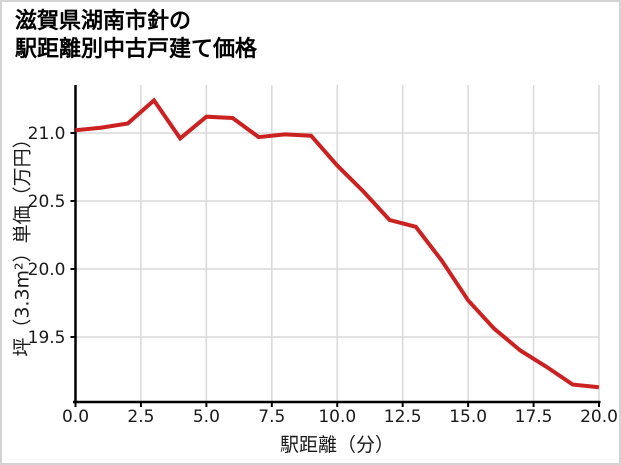  What do you see at coordinates (47, 134) in the screenshot?
I see `y-tick-label: 21.0` at bounding box center [47, 134].